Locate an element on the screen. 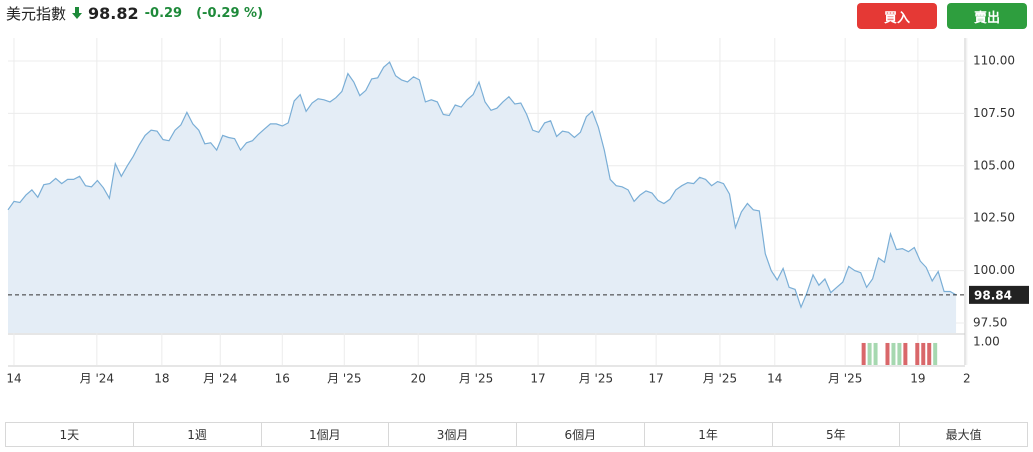  last-price-label: 98.84 is located at coordinates (993, 295).